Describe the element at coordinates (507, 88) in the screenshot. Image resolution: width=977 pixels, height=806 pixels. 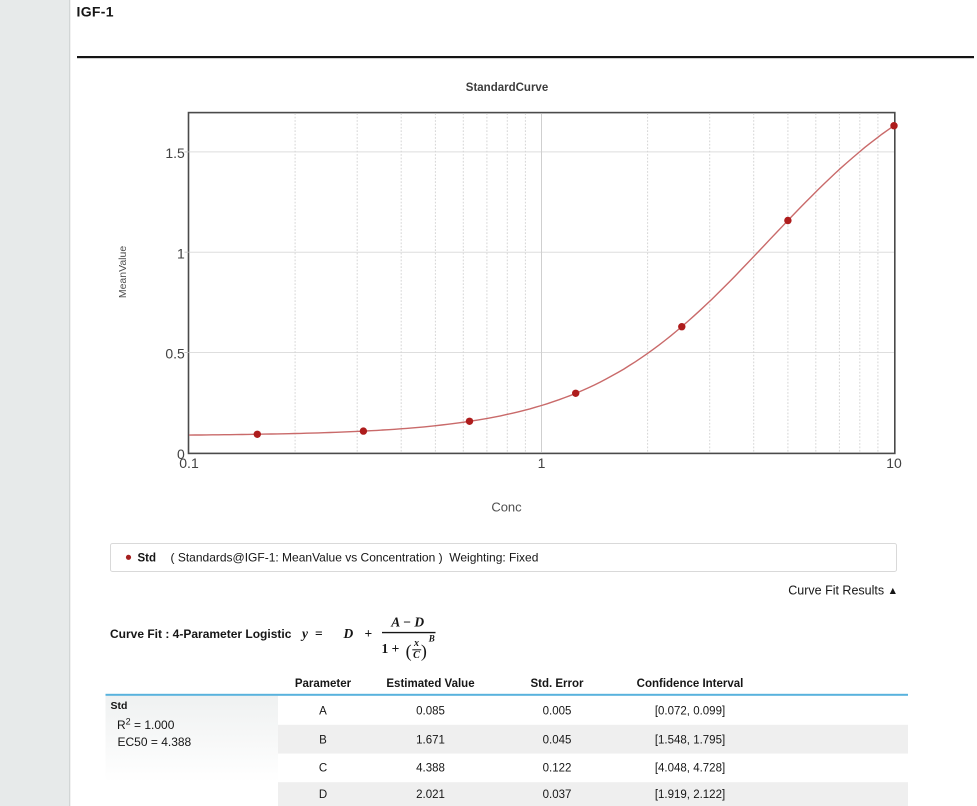
I see `svg-text: StandardCurve` at that location.